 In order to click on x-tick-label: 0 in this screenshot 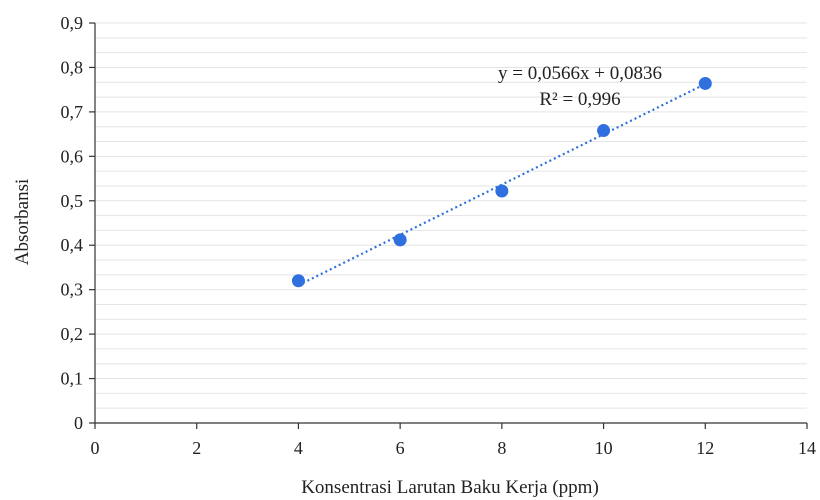, I will do `click(95, 448)`.